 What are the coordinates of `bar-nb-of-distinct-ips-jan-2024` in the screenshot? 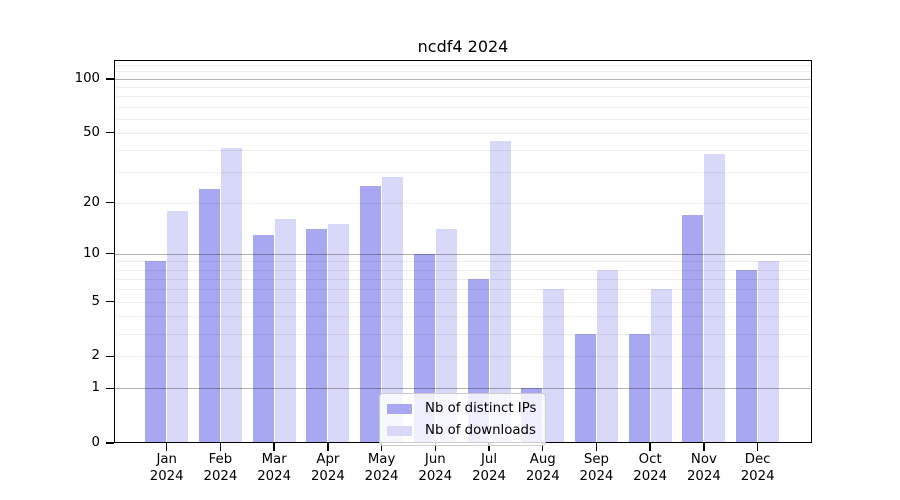 It's located at (156, 352).